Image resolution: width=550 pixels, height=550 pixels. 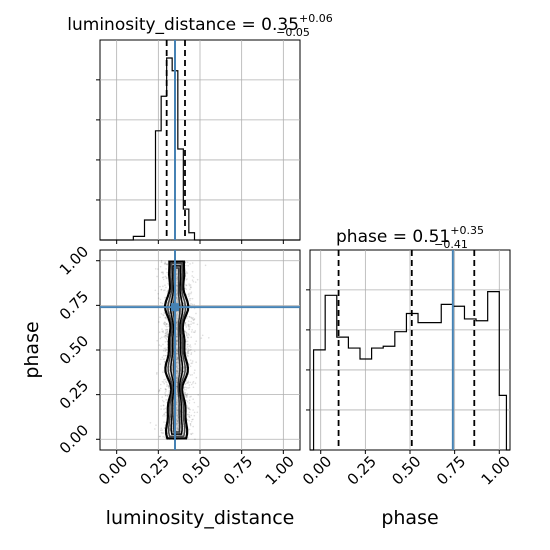 What do you see at coordinates (200, 140) in the screenshot?
I see `grid-lines` at bounding box center [200, 140].